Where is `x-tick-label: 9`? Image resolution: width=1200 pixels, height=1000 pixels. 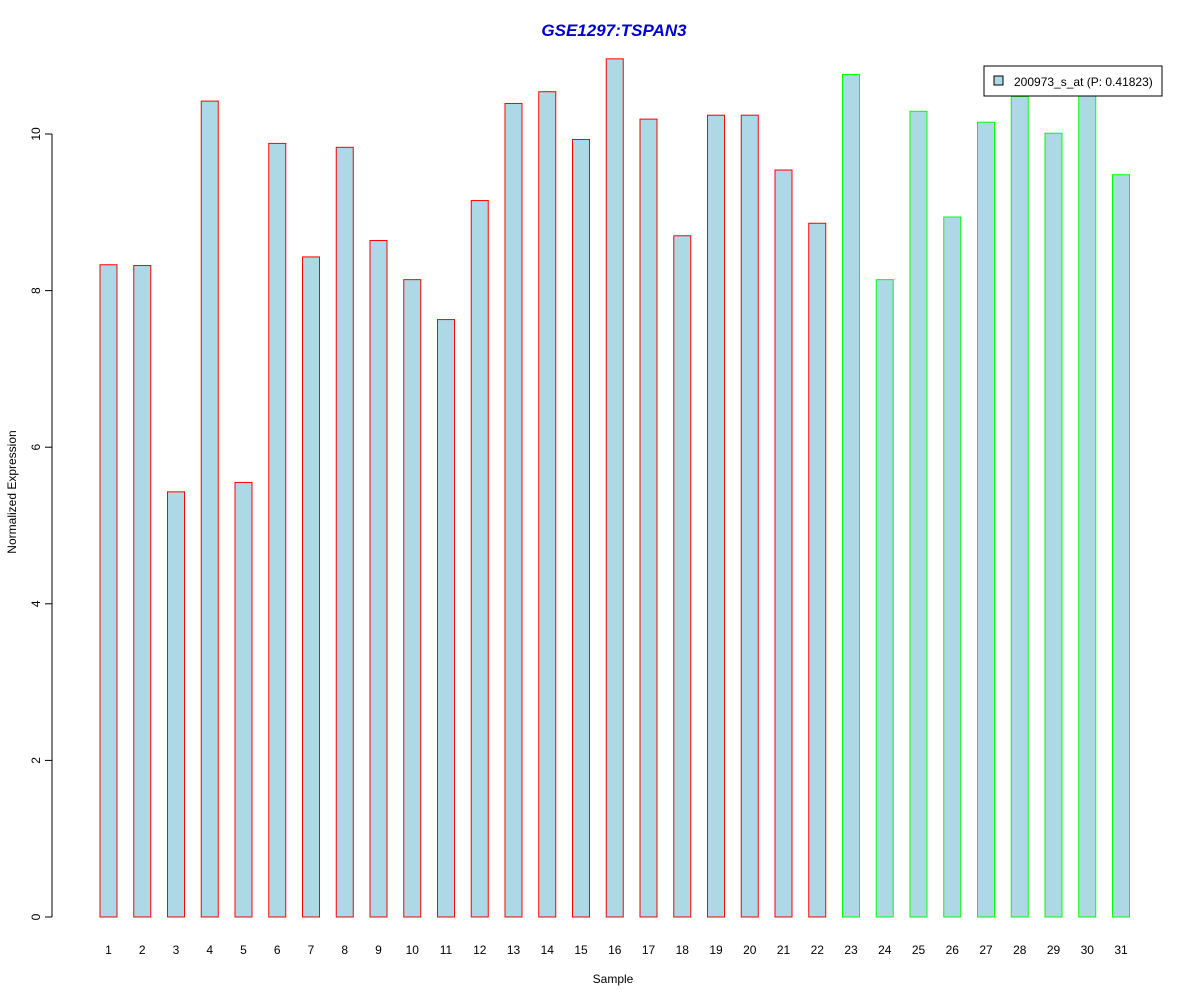
x-tick-label: 9 is located at coordinates (378, 950).